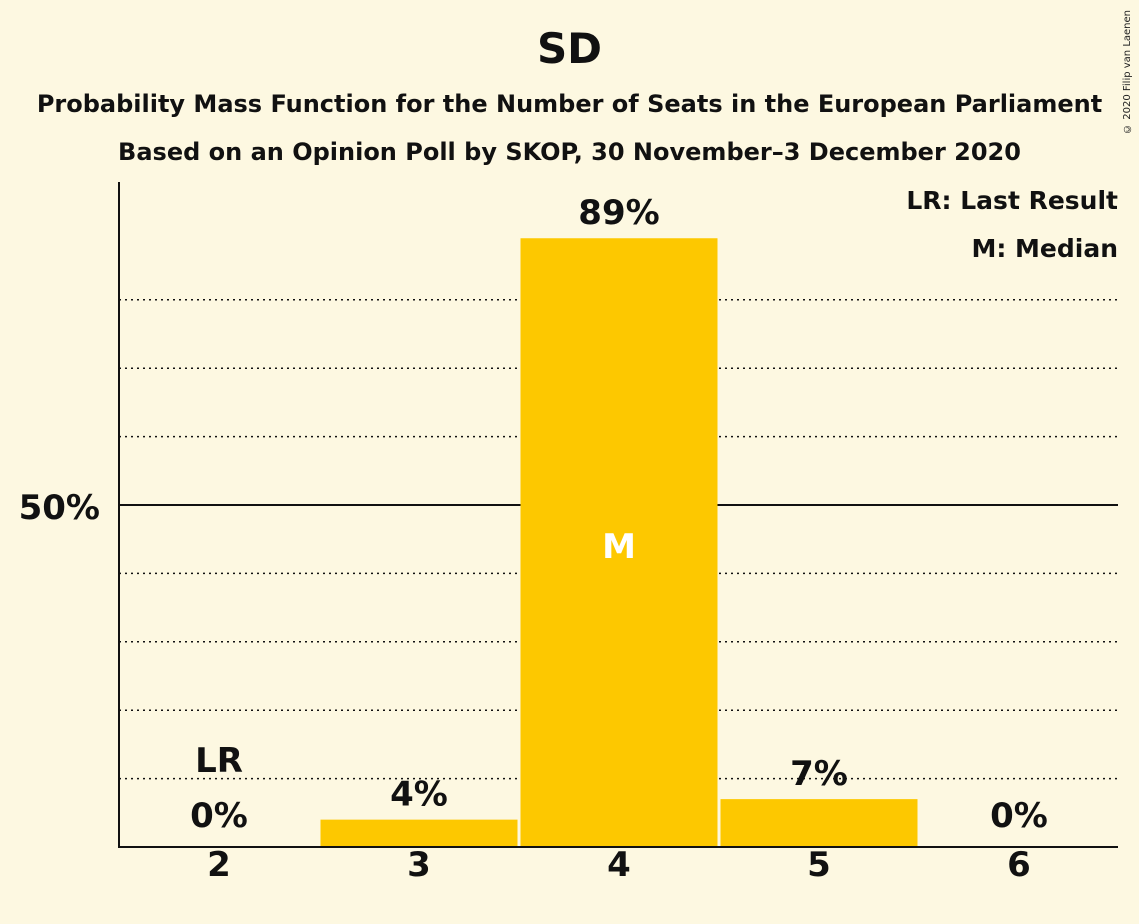 Image resolution: width=1139 pixels, height=924 pixels. What do you see at coordinates (619, 865) in the screenshot?
I see `x-tick-label: 4` at bounding box center [619, 865].